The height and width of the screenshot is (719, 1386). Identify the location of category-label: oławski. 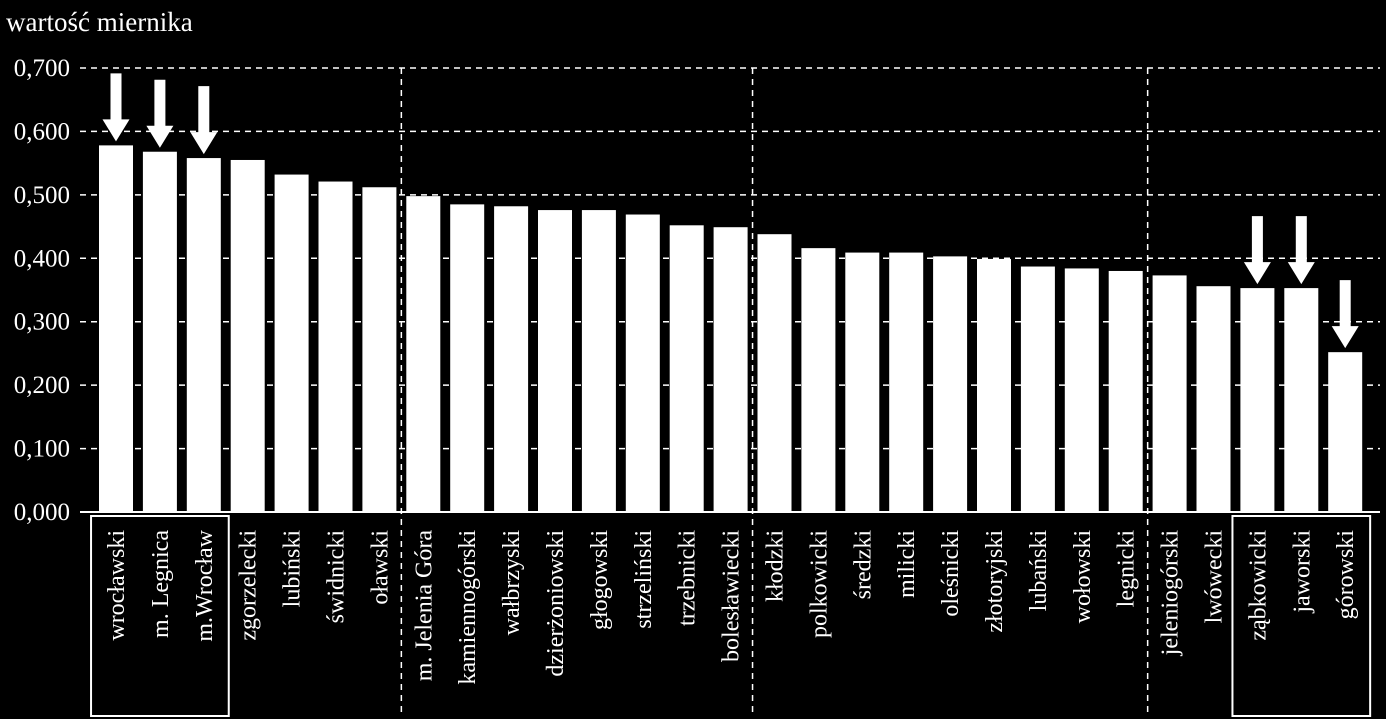
(380, 567).